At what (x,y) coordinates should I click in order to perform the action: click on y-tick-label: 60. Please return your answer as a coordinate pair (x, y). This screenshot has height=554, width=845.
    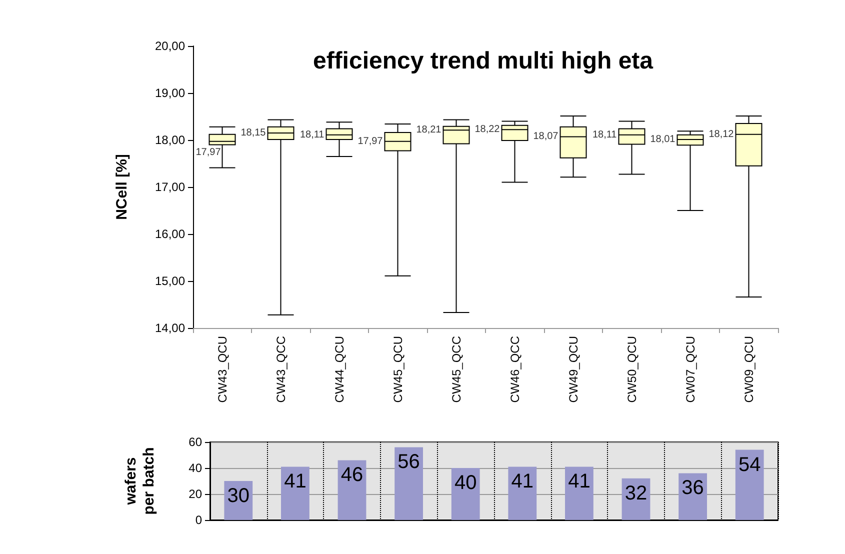
    Looking at the image, I should click on (195, 442).